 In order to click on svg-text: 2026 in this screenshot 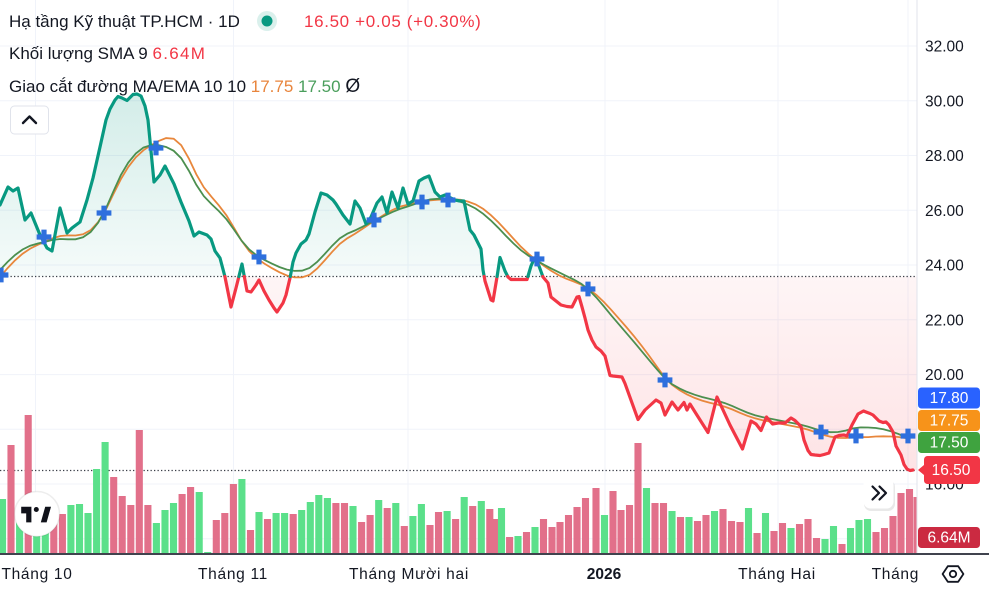, I will do `click(604, 574)`.